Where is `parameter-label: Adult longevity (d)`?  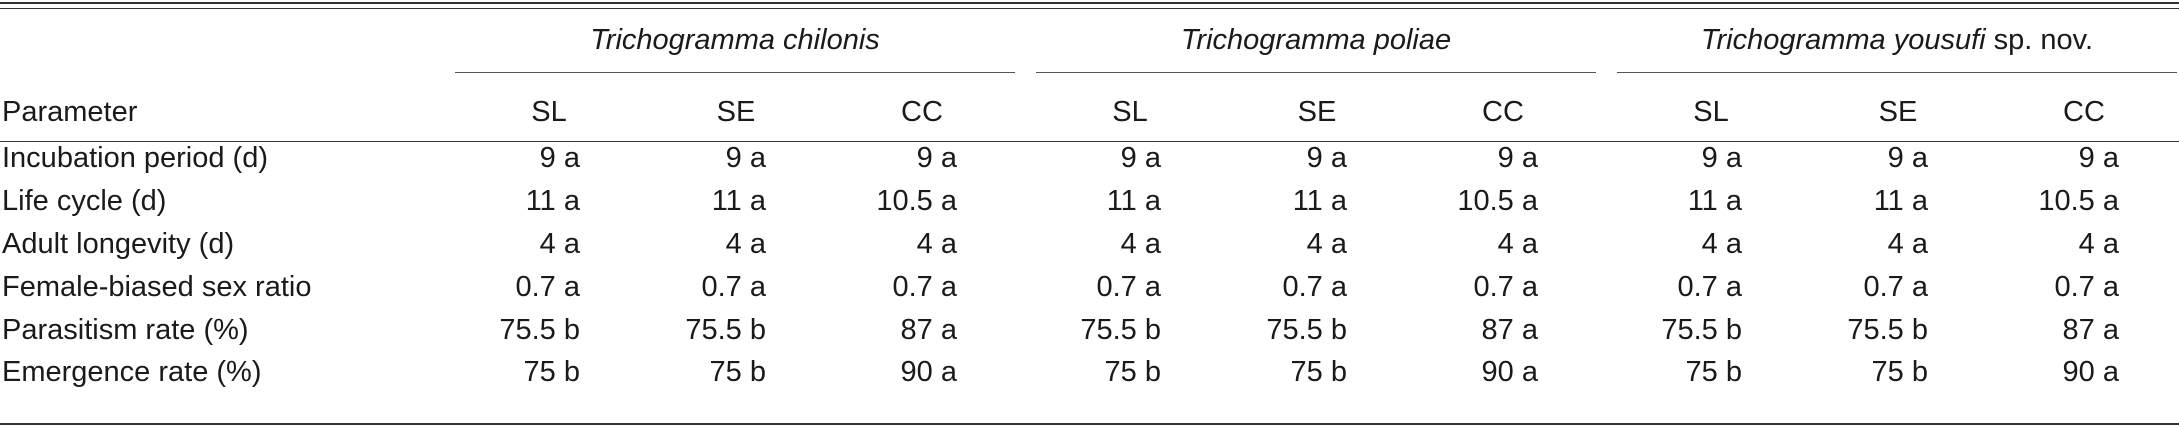 parameter-label: Adult longevity (d) is located at coordinates (118, 244).